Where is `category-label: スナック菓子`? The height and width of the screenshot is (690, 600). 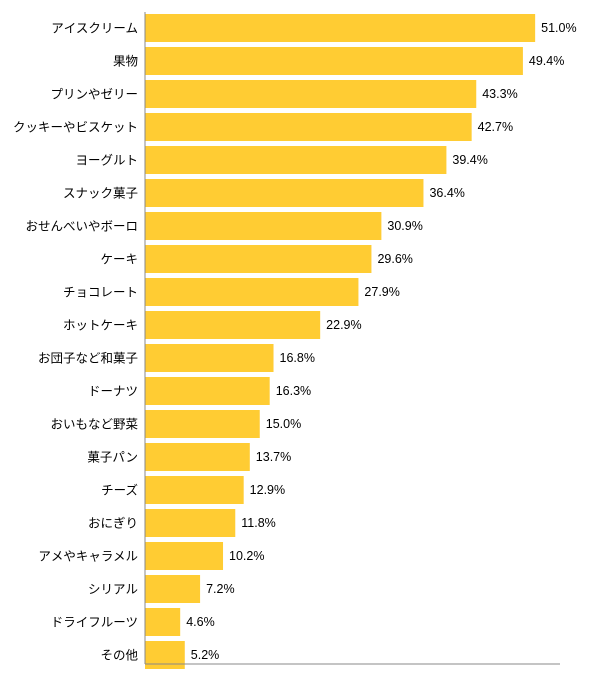 category-label: スナック菓子 is located at coordinates (100, 193).